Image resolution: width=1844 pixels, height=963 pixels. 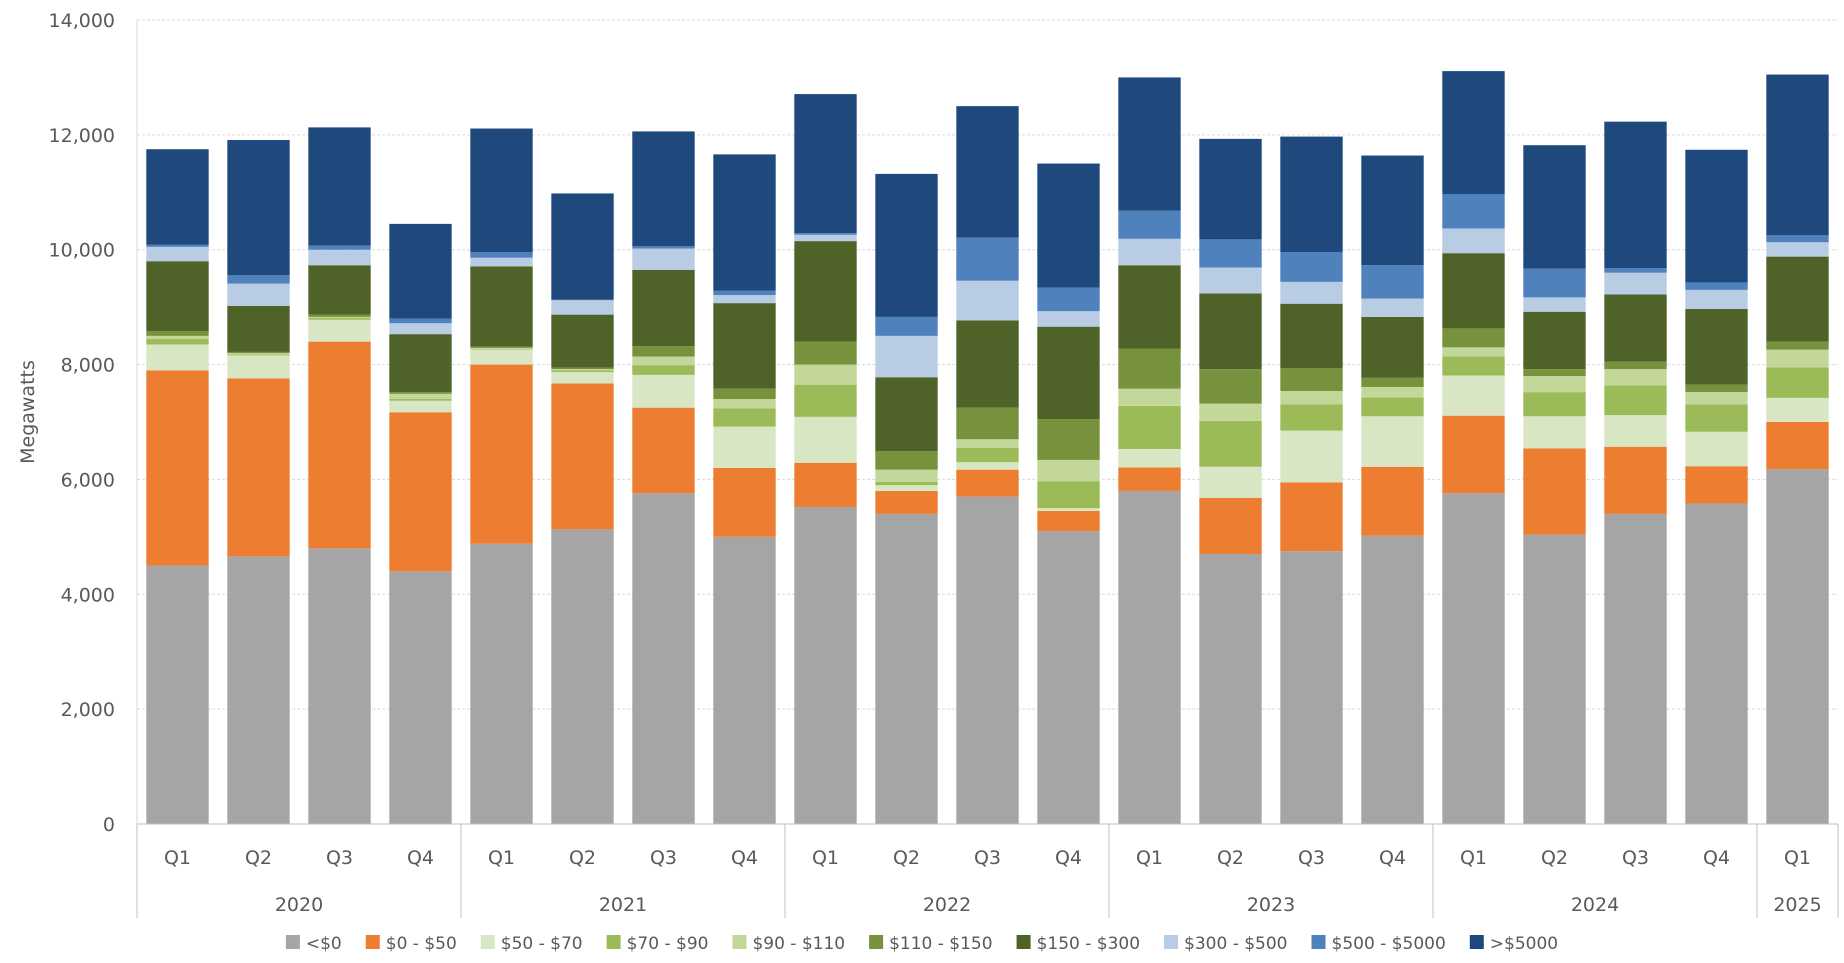 I want to click on legend-item: <$0, so click(x=313, y=944).